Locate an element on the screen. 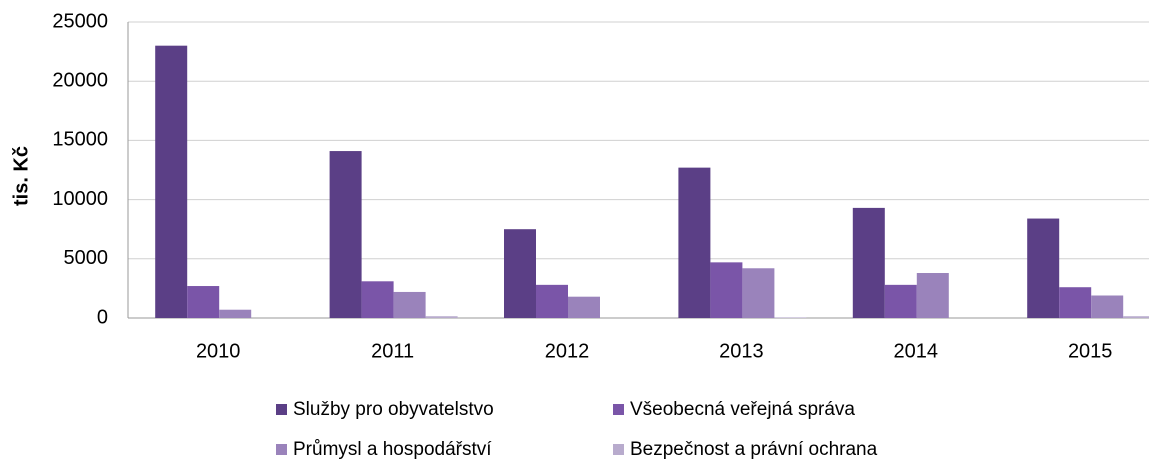 The image size is (1149, 466). x-tick-label: 2012 is located at coordinates (567, 351).